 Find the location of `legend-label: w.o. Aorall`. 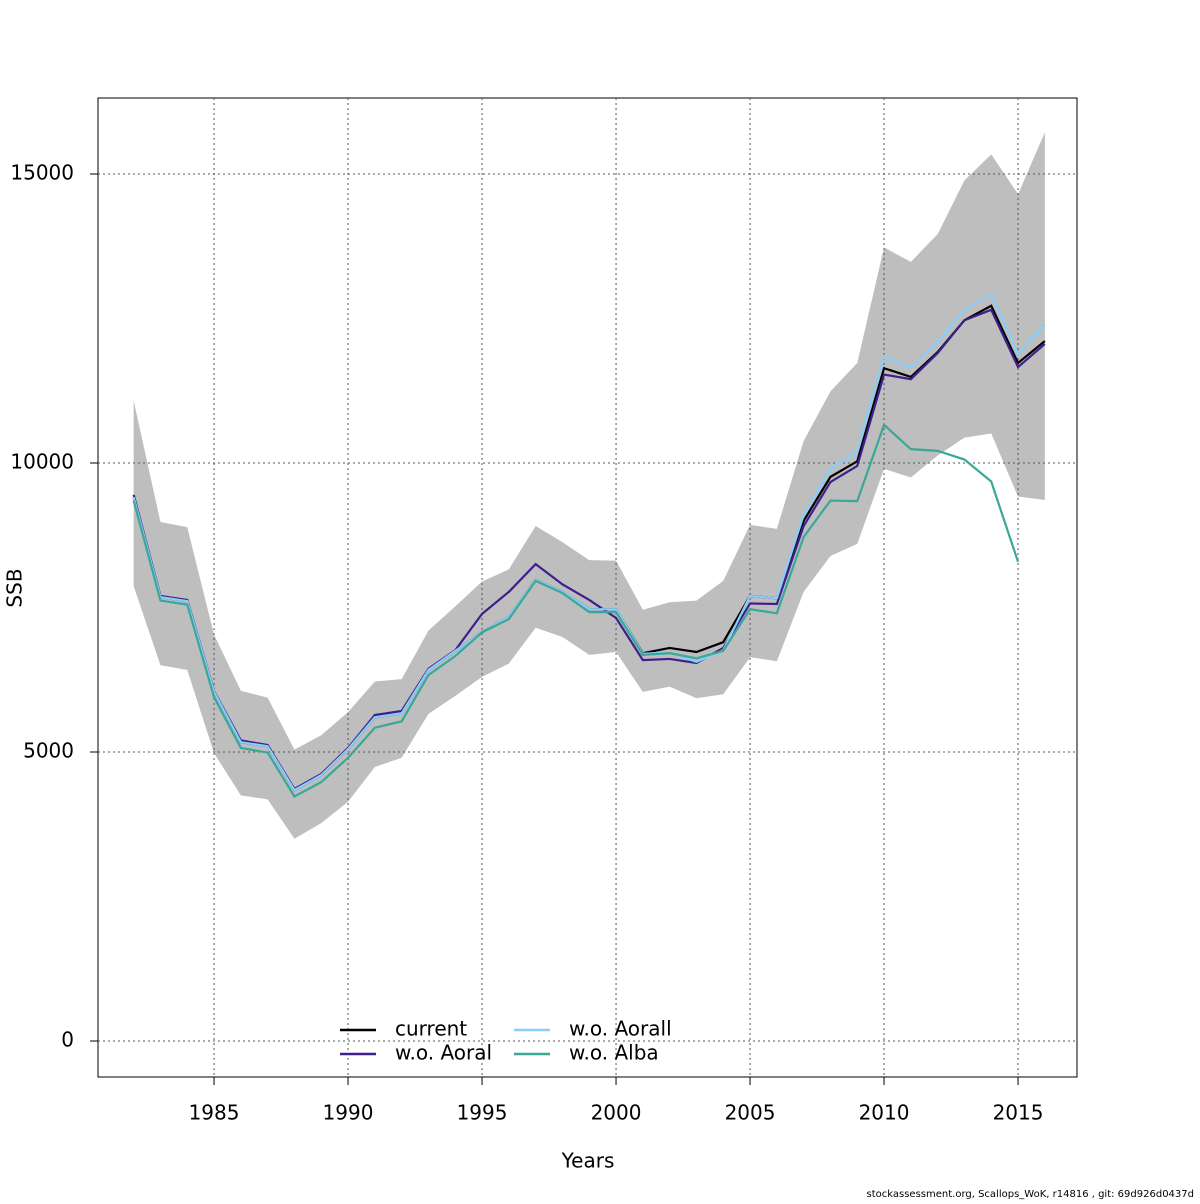

legend-label: w.o. Aorall is located at coordinates (620, 1029).